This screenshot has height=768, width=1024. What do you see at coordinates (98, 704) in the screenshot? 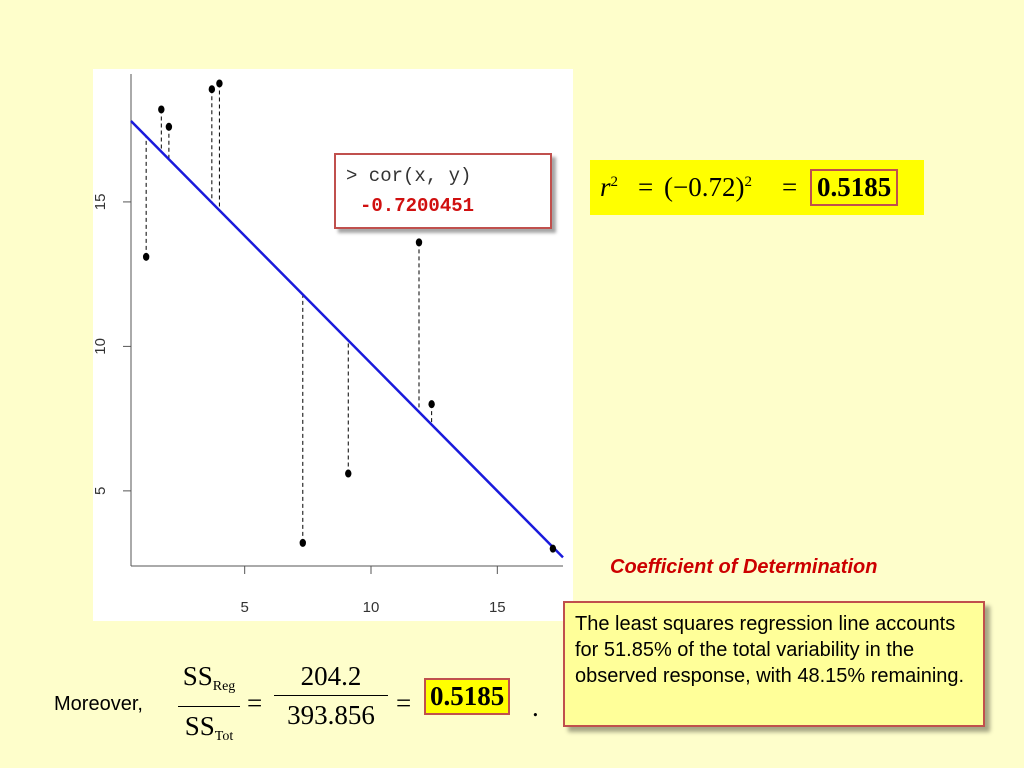
I see `moreover-label: Moreover,` at bounding box center [98, 704].